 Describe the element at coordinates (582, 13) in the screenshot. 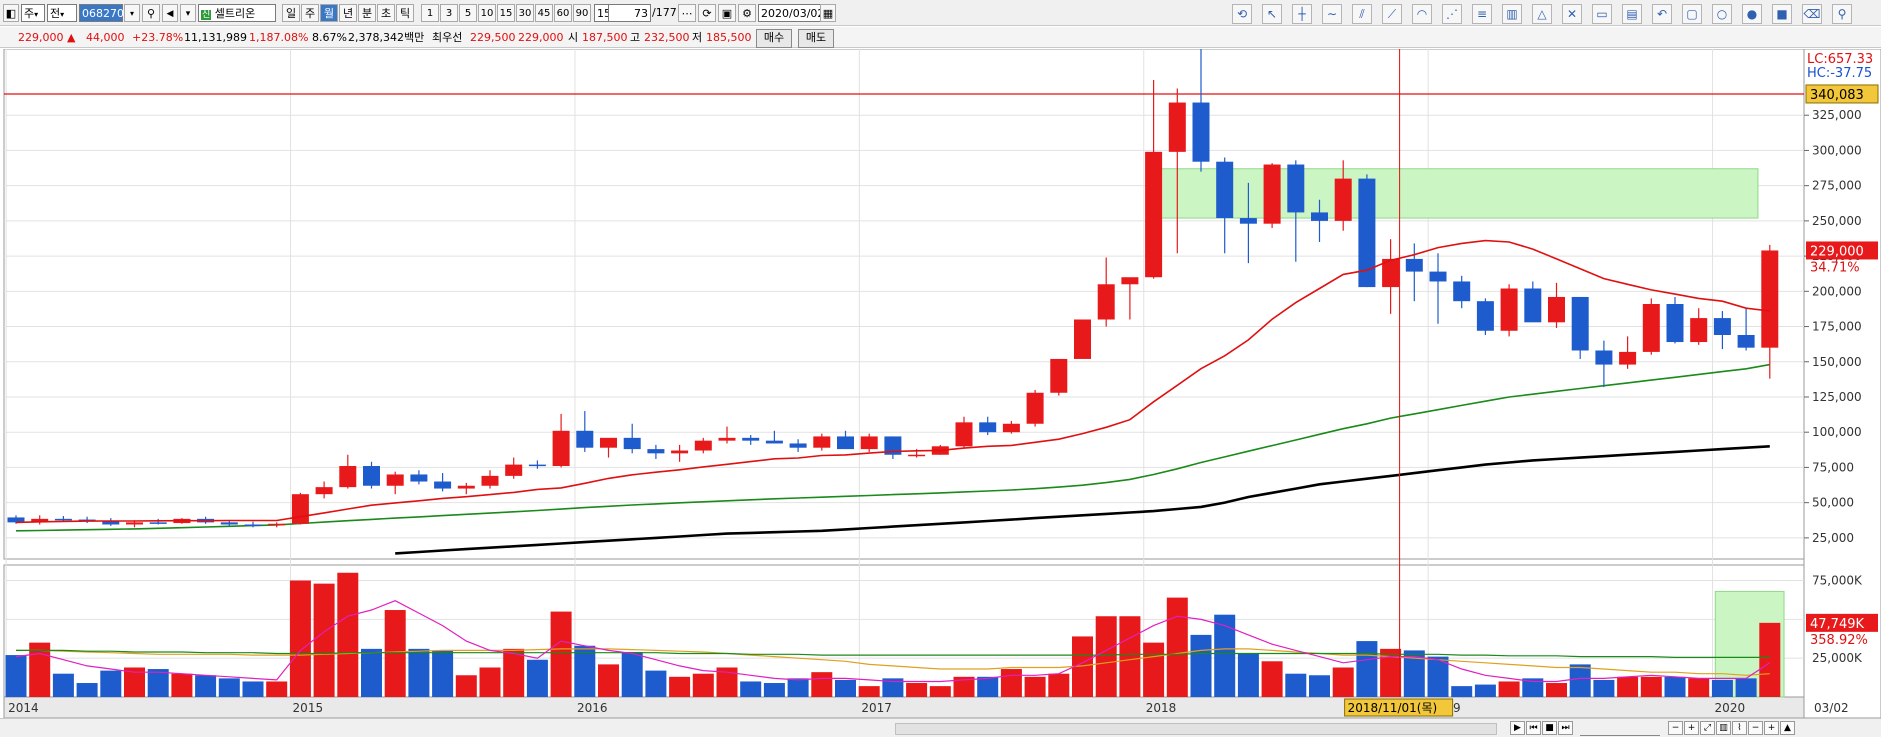

I see `interval-button-8: 90` at that location.